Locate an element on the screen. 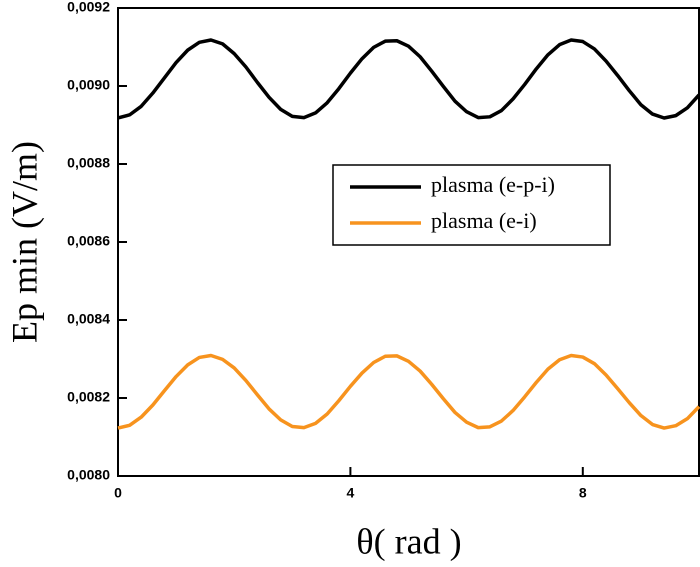 Image resolution: width=700 pixels, height=567 pixels. y-tick-label: 0,0080 is located at coordinates (88, 475).